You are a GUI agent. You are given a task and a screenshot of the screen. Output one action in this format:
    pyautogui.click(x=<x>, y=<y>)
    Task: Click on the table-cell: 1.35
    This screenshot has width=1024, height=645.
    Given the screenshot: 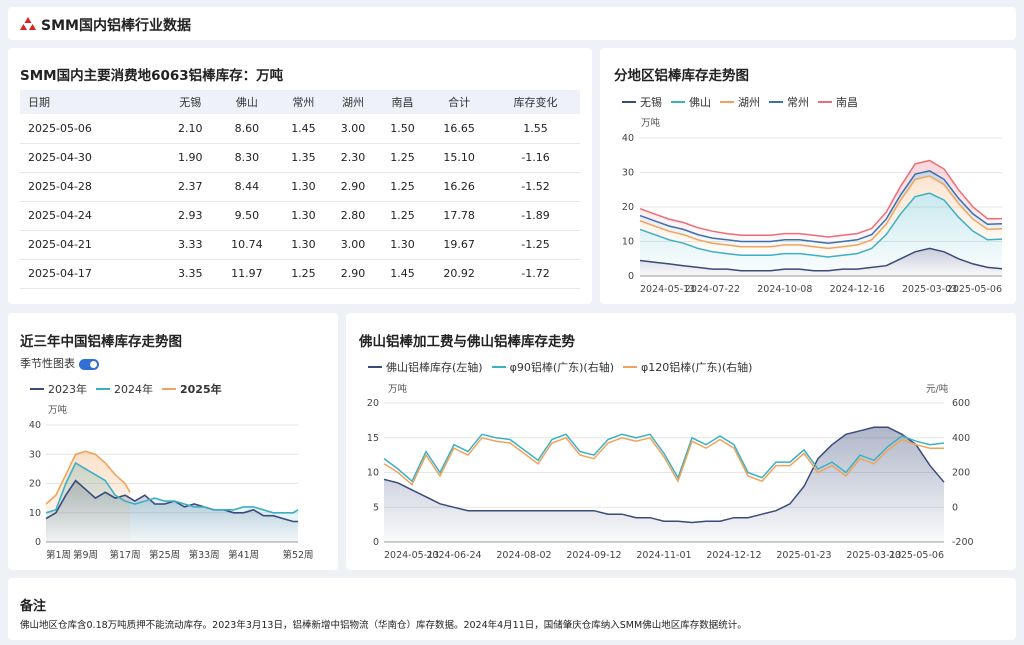 What is the action you would take?
    pyautogui.click(x=303, y=158)
    